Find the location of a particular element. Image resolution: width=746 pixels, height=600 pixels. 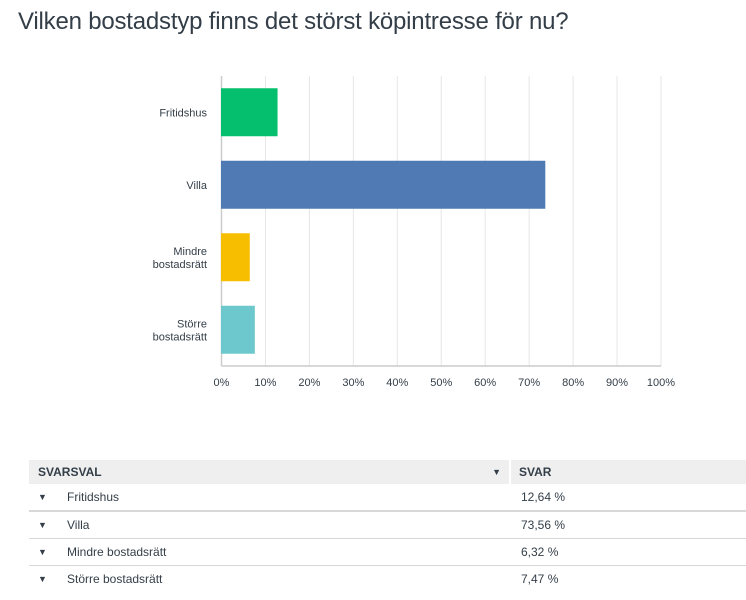

x-tick-label: 20% is located at coordinates (309, 383).